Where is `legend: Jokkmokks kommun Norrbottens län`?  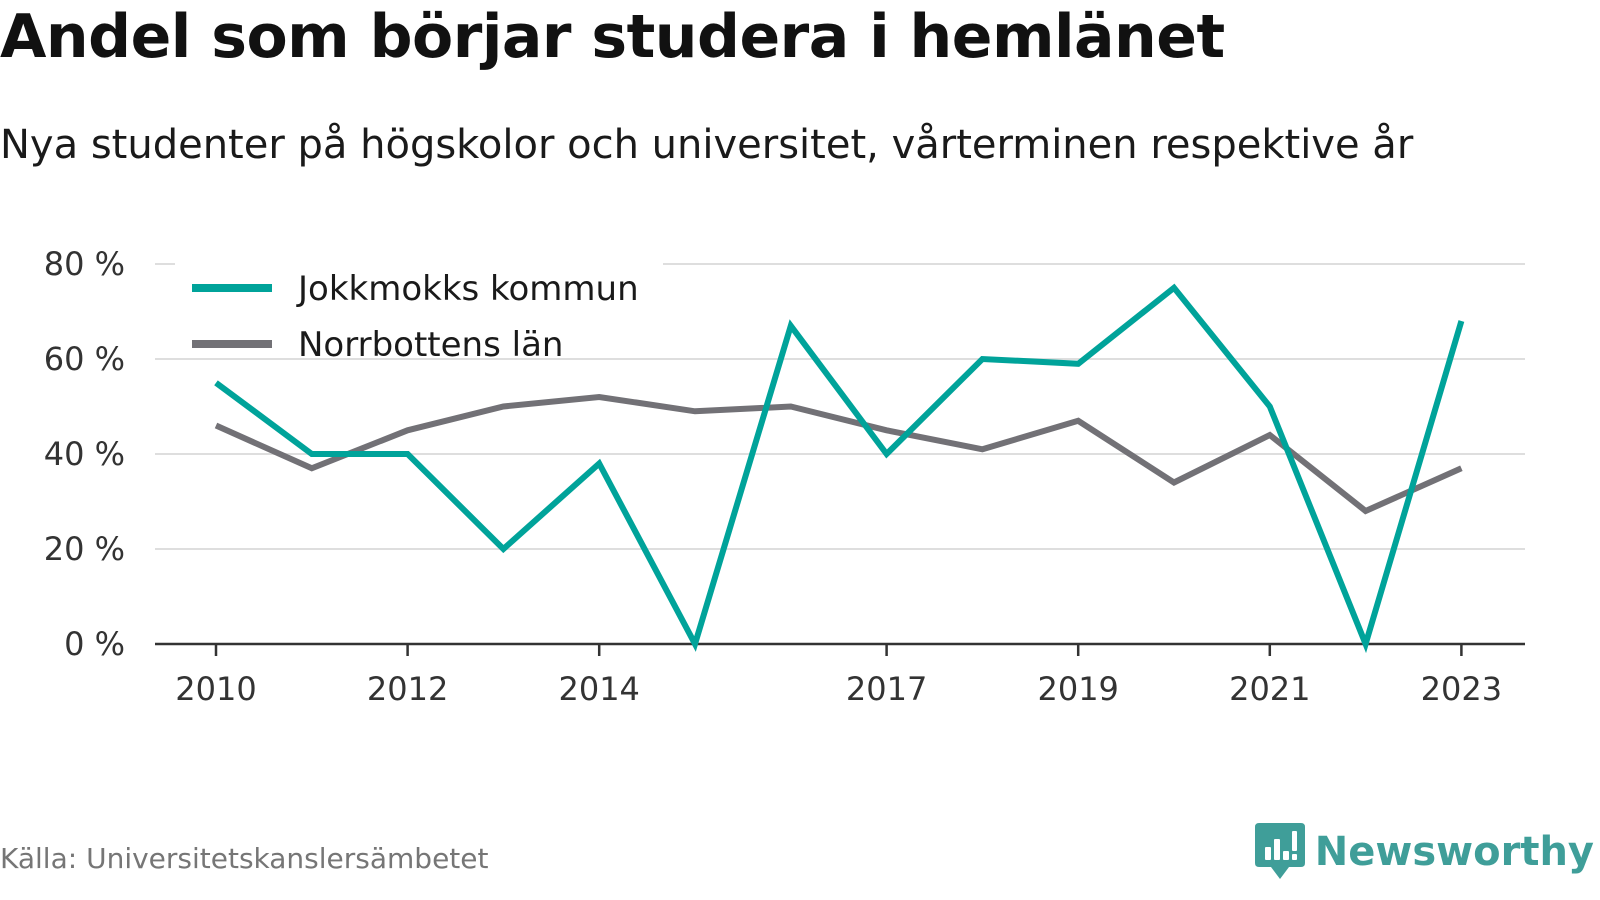
legend: Jokkmokks kommun Norrbottens län is located at coordinates (419, 311).